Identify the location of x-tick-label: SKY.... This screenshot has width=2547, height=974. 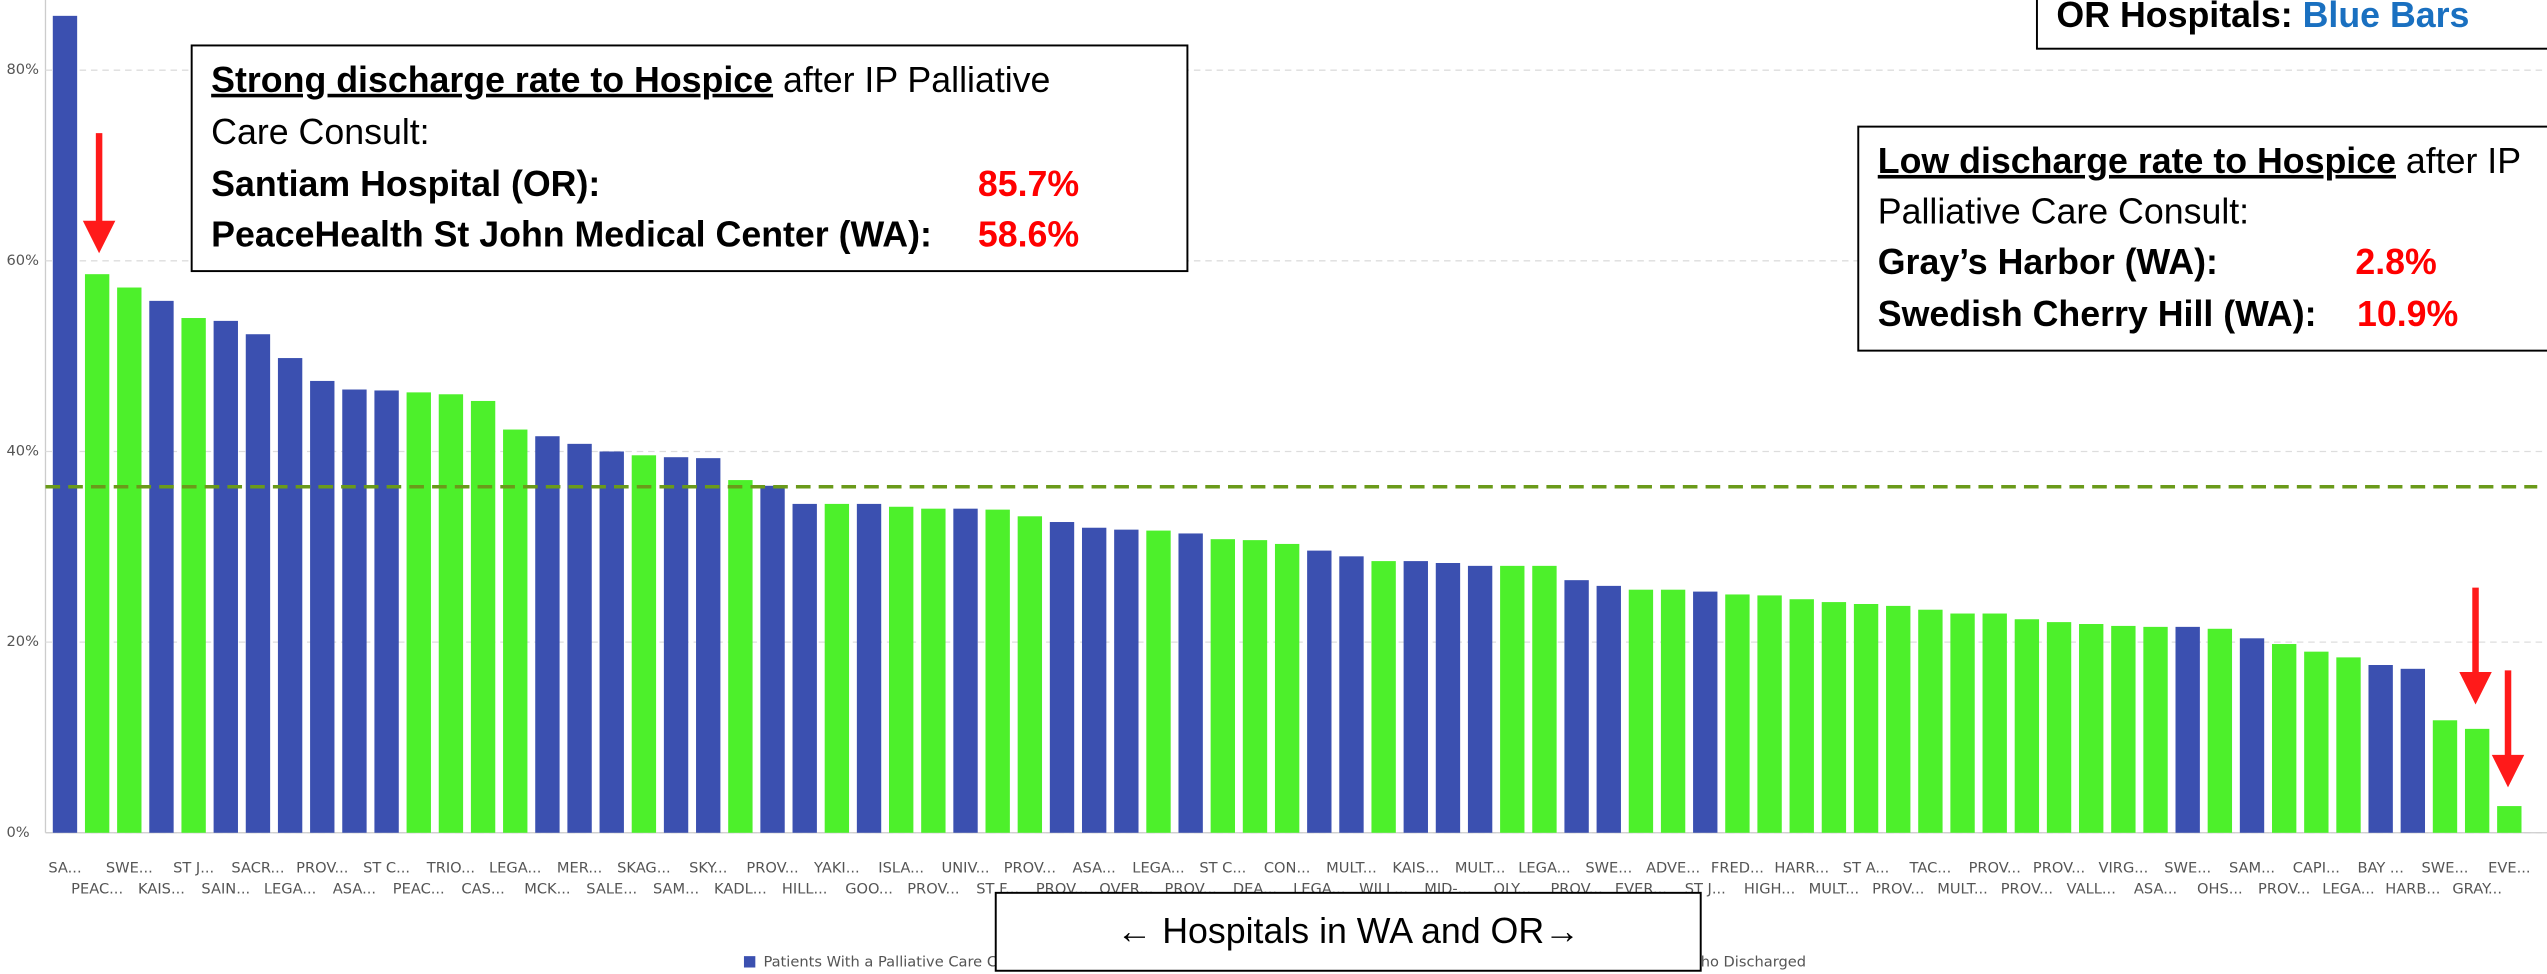
(708, 867).